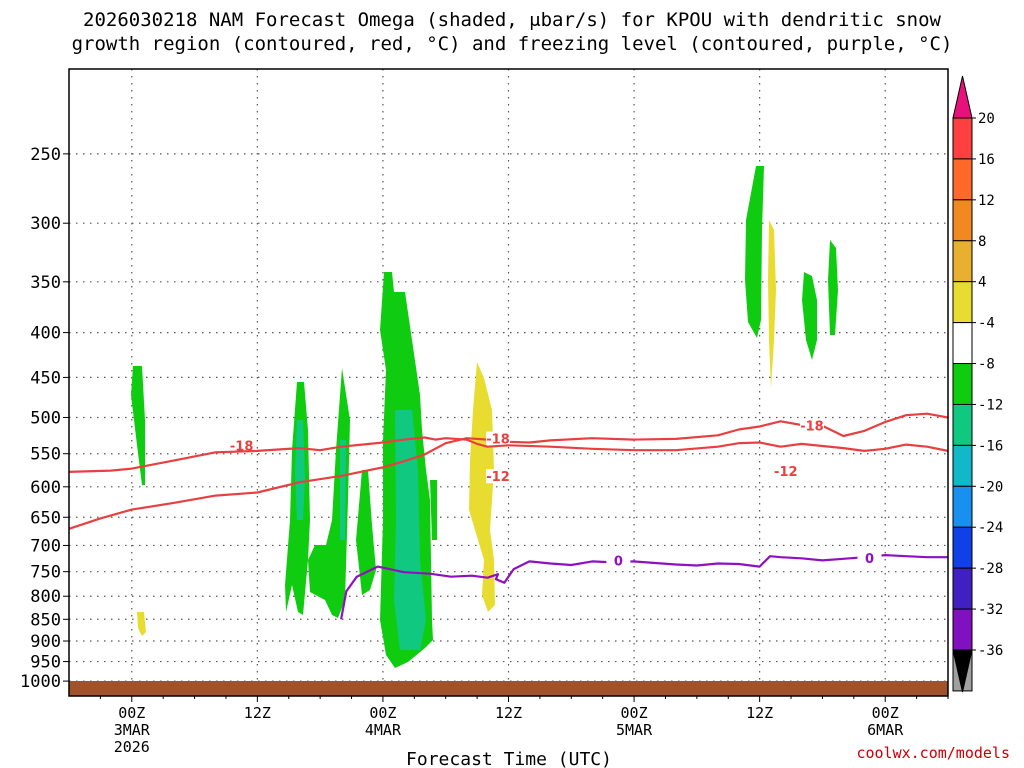 The width and height of the screenshot is (1024, 768). I want to click on y-tick-label: 1000, so click(40, 682).